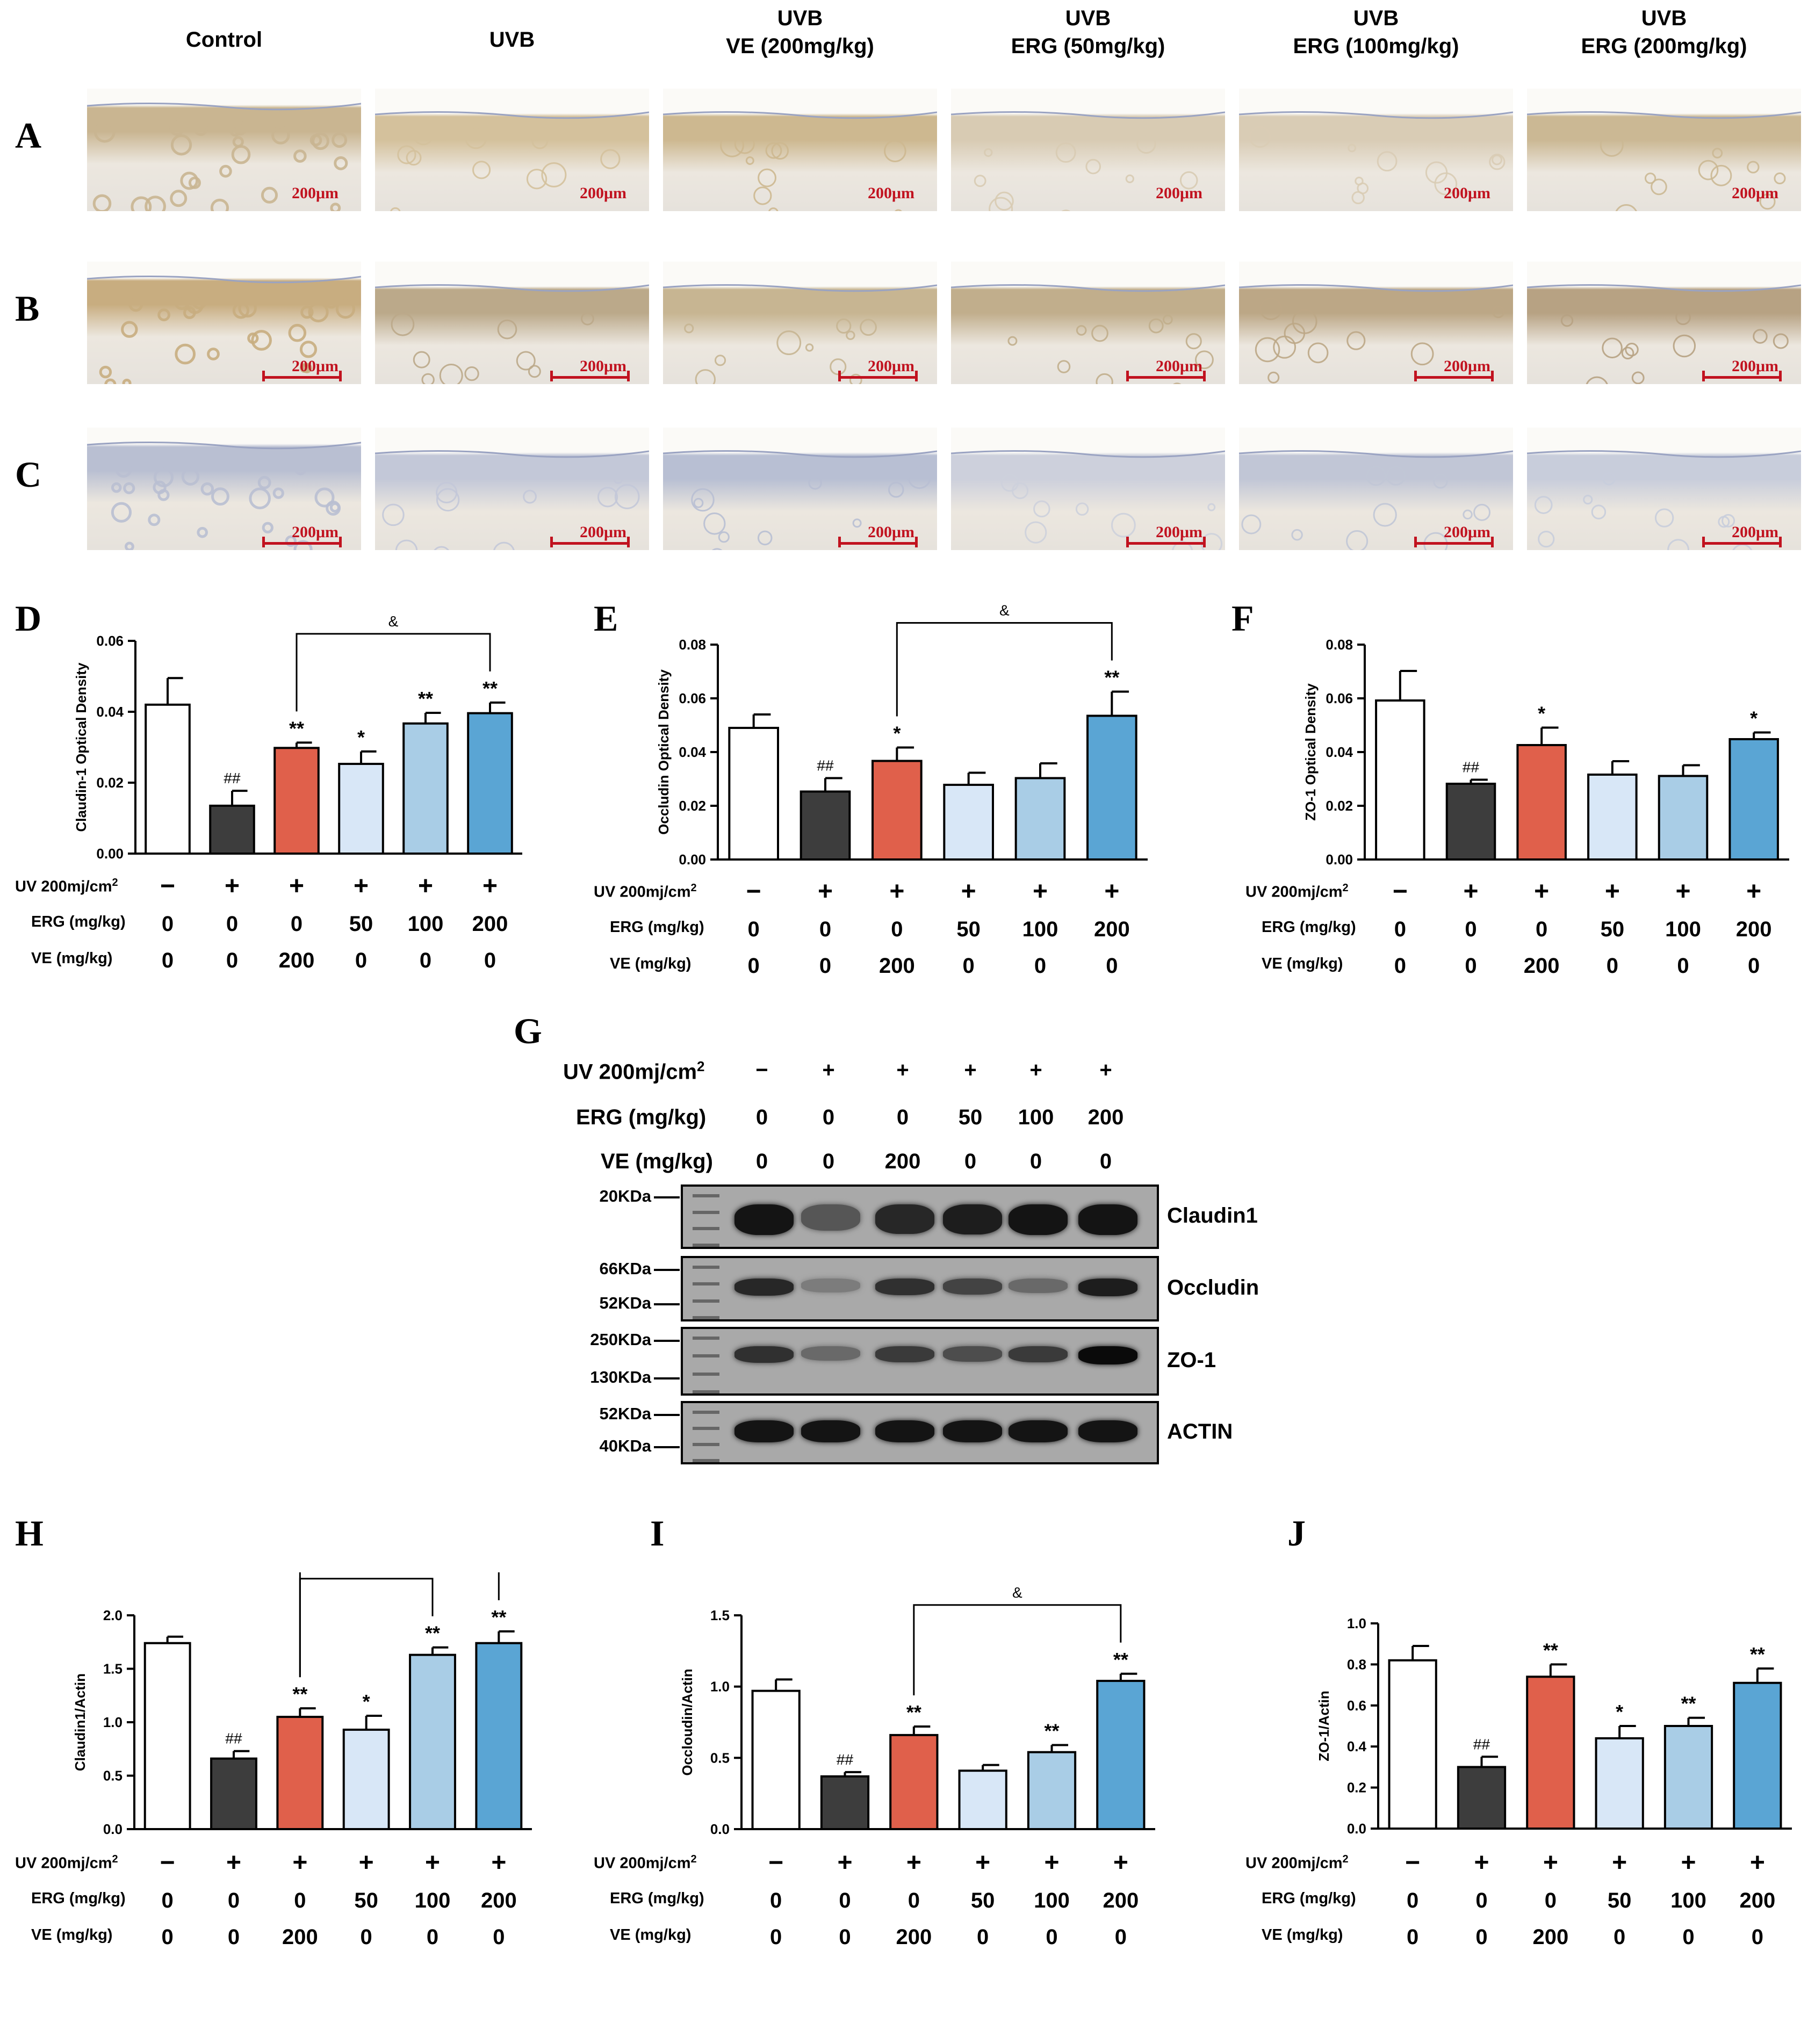 This screenshot has height=2044, width=1815. Describe the element at coordinates (651, 1935) in the screenshot. I see `treatment-label: VE (mg/kg)` at that location.